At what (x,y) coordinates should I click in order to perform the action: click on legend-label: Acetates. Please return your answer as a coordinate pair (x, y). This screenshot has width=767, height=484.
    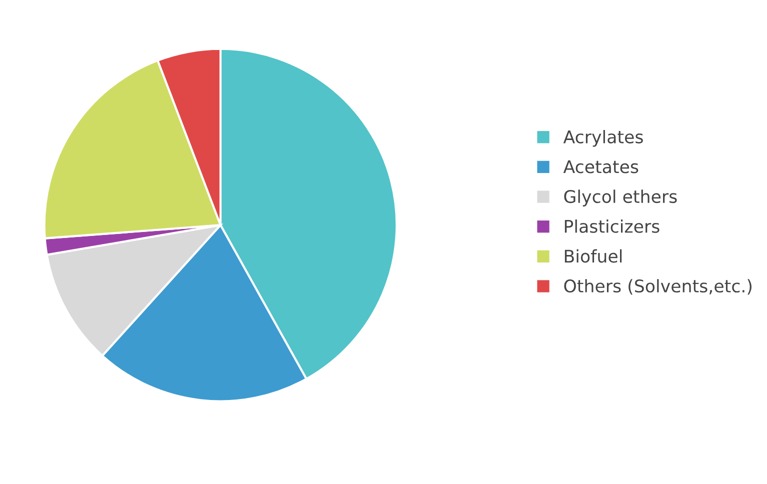
    Looking at the image, I should click on (600, 167).